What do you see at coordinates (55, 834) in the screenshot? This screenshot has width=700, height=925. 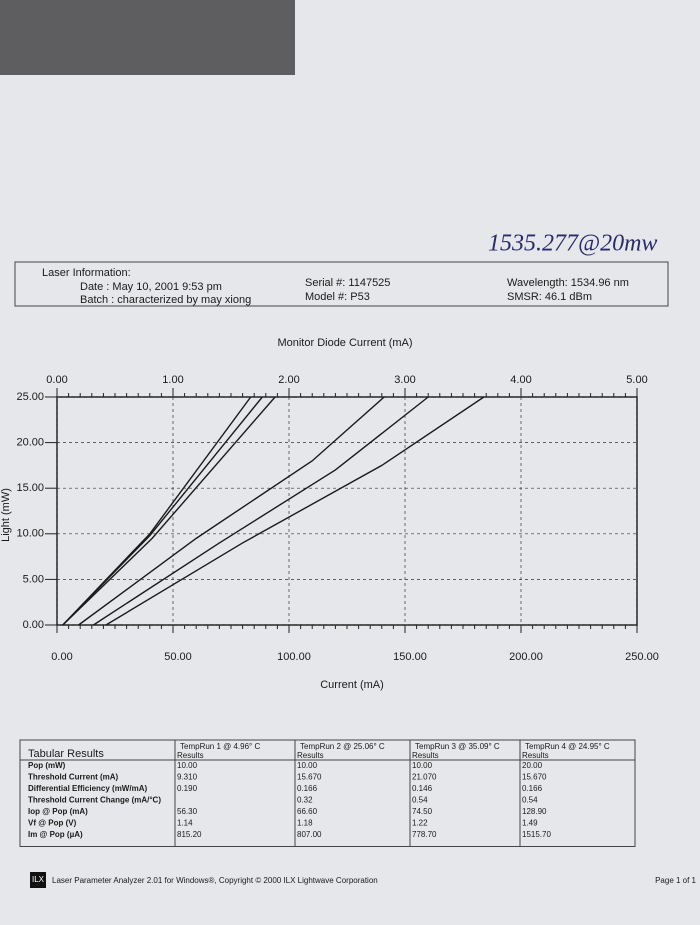 I see `row-label: Im @ Pop (µA)` at bounding box center [55, 834].